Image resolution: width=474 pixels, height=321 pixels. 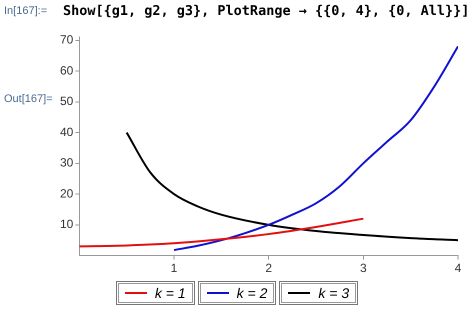 I want to click on x-tick-label: 3, so click(x=363, y=268).